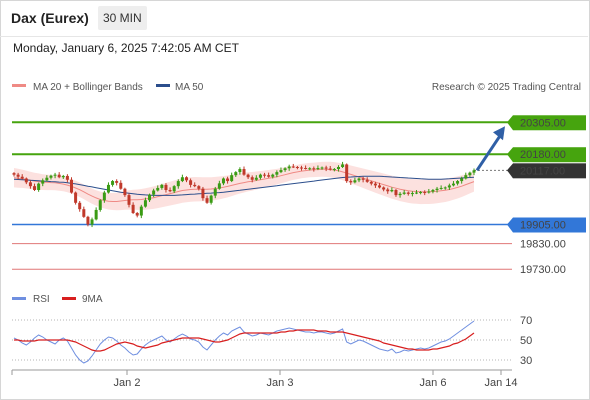 This screenshot has height=400, width=590. I want to click on instrument-title: Dax (Eurex), so click(50, 18).